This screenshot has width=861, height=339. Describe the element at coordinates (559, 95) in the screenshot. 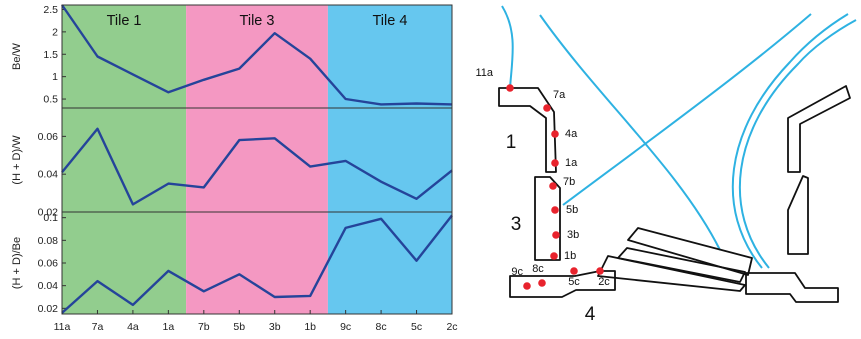

I see `point-label: 7a` at that location.